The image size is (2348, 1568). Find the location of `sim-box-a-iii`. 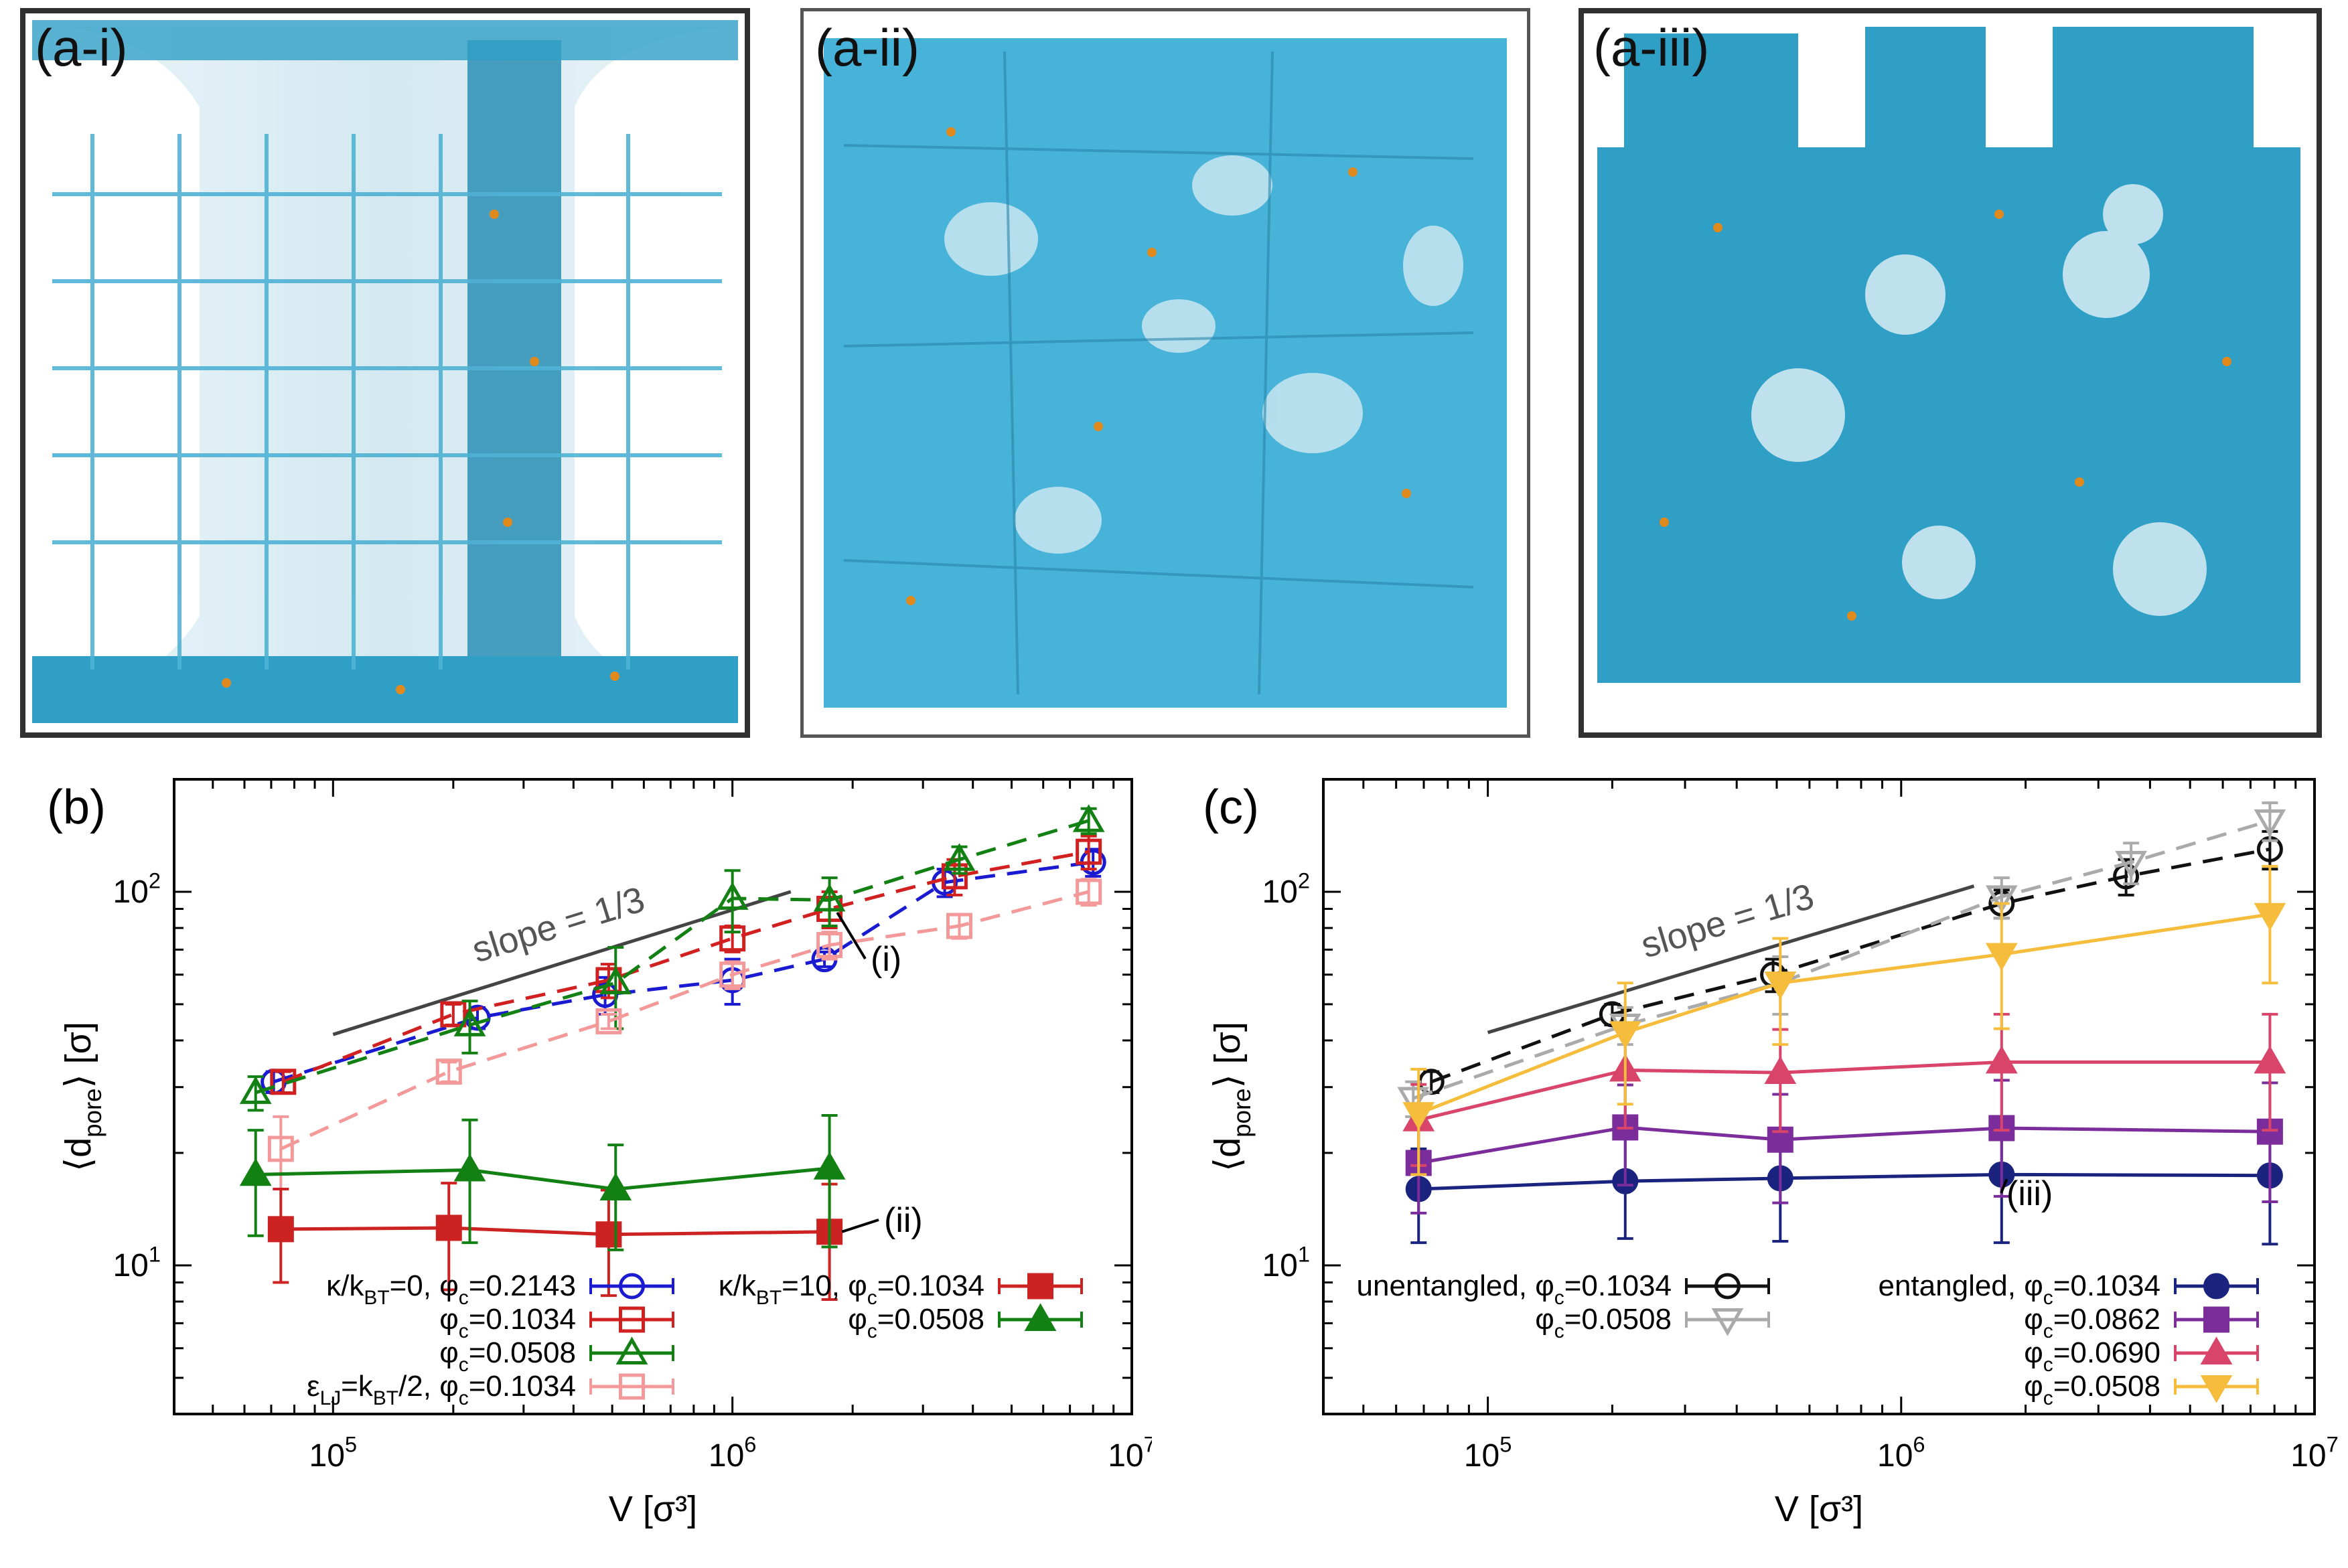

sim-box-a-iii is located at coordinates (1950, 373).